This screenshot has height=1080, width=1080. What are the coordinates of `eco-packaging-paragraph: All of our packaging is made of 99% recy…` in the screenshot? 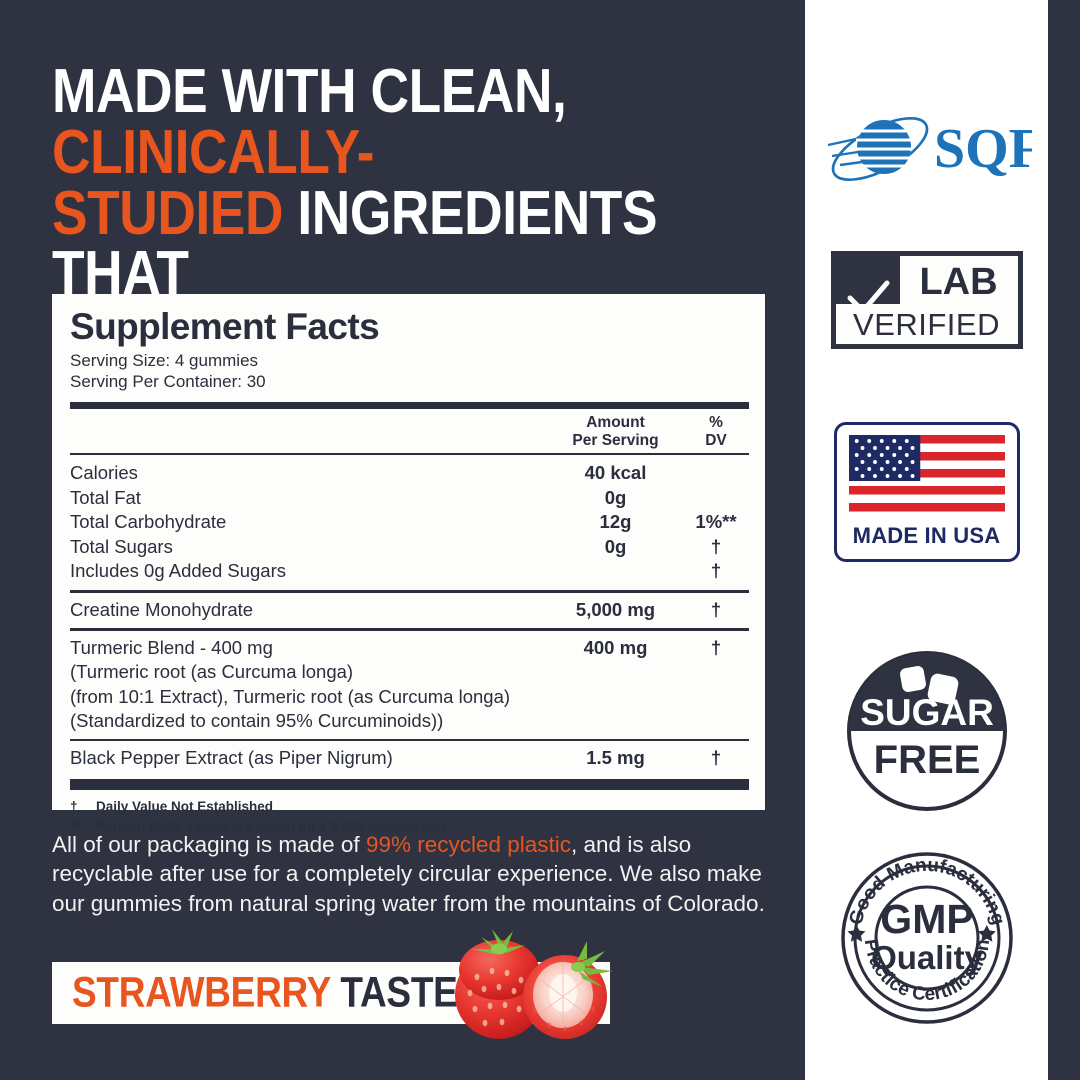 It's located at (408, 874).